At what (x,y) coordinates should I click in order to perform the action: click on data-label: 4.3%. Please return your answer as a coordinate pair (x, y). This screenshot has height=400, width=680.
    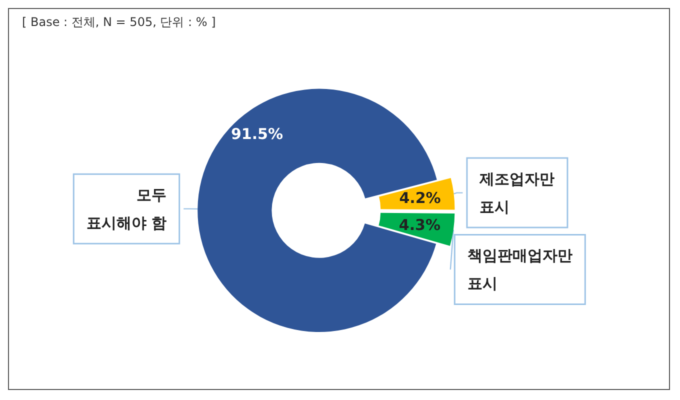
    Looking at the image, I should click on (419, 225).